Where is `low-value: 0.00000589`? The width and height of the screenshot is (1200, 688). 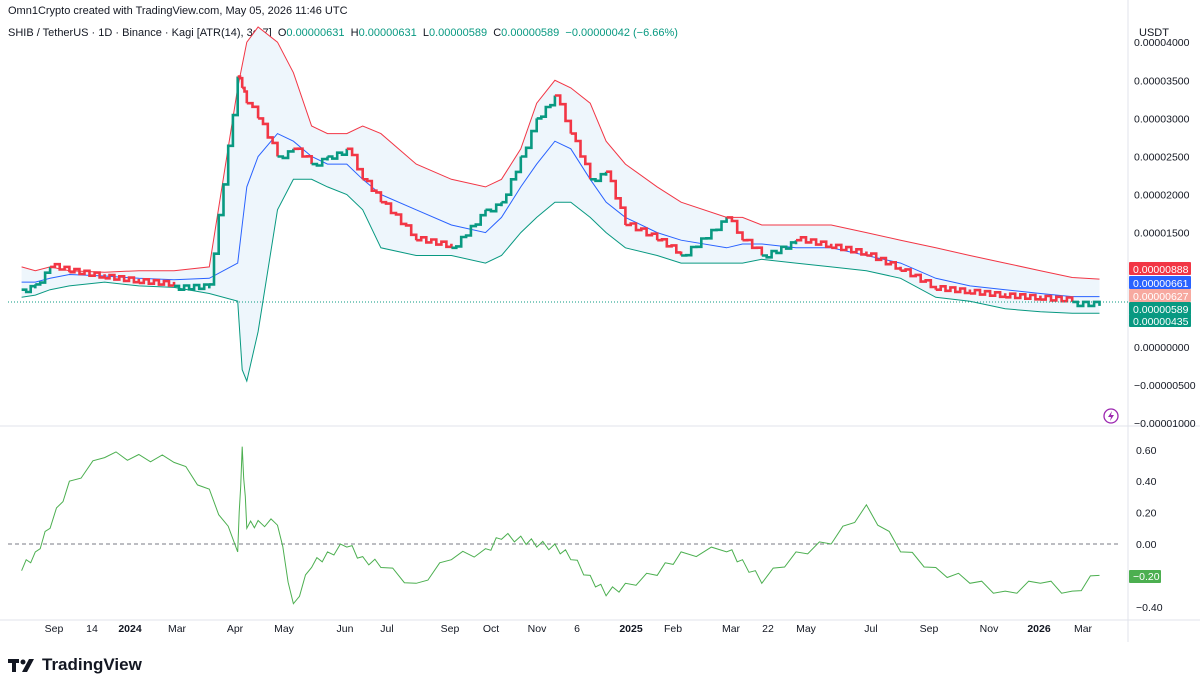
low-value: 0.00000589 is located at coordinates (458, 33).